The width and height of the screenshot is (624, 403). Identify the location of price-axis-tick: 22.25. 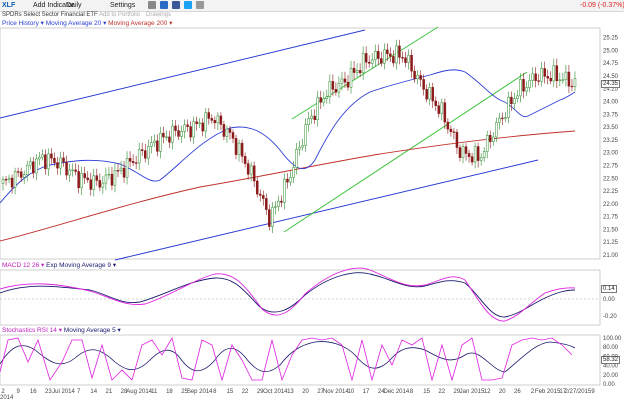
(611, 192).